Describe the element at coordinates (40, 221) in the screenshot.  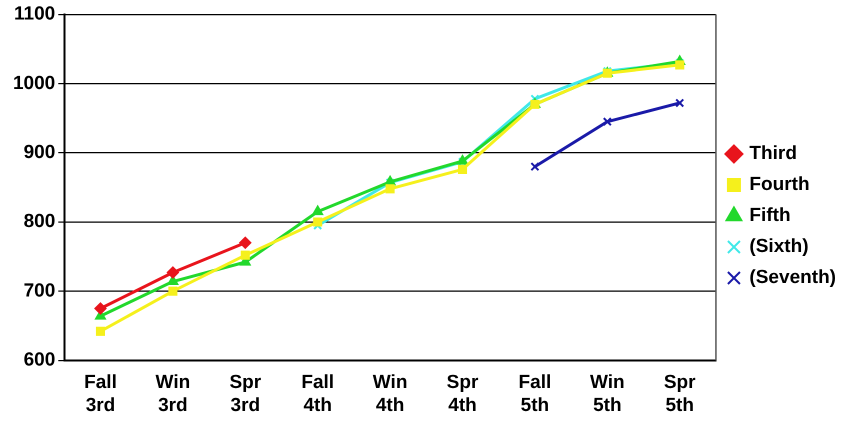
I see `y-tick-label: 800` at that location.